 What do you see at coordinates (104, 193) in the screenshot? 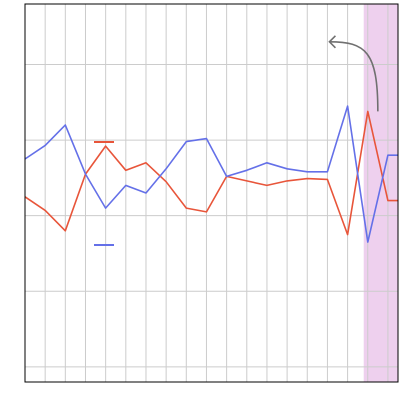
I see `legend` at bounding box center [104, 193].